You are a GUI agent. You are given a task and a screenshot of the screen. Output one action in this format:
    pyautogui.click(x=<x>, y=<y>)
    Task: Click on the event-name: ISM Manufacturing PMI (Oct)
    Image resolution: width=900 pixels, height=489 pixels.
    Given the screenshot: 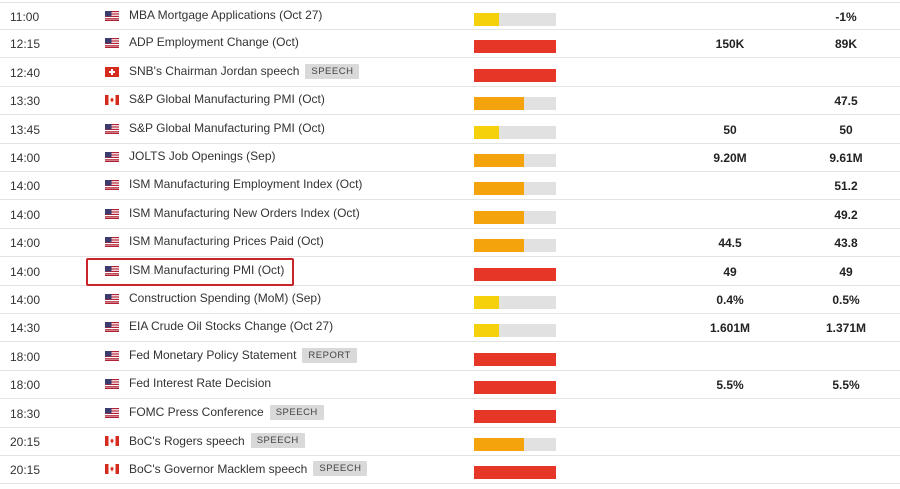 What is the action you would take?
    pyautogui.click(x=207, y=269)
    